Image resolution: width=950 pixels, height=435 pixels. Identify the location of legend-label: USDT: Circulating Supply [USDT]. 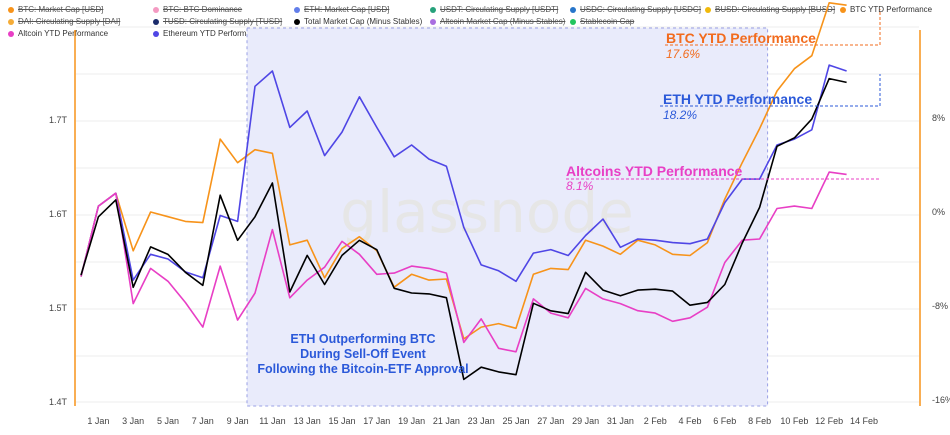
(499, 9).